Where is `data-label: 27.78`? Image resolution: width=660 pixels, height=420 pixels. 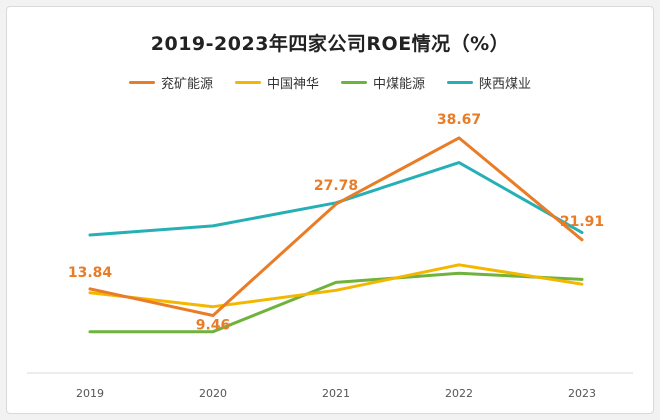 data-label: 27.78 is located at coordinates (336, 186).